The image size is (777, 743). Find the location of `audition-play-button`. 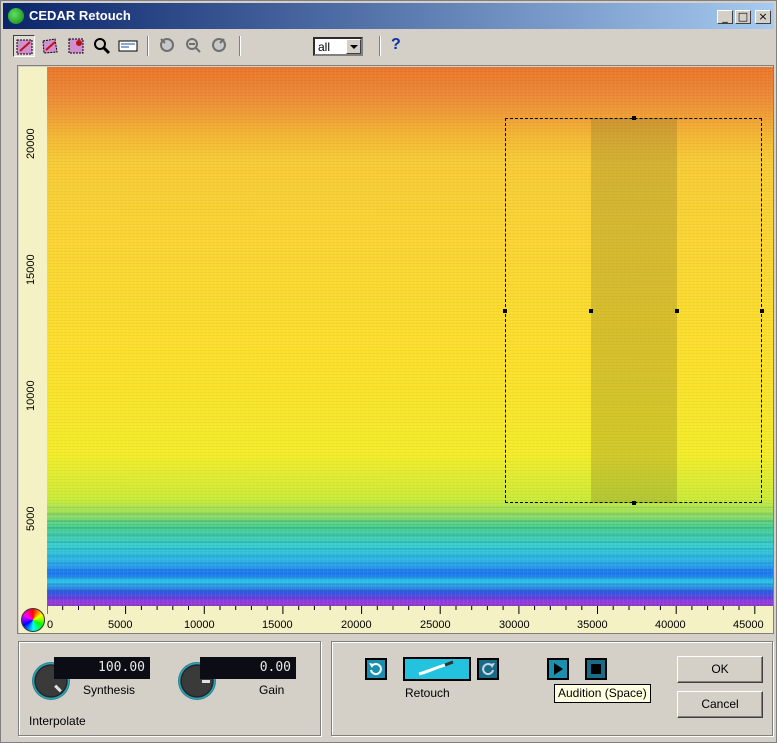

audition-play-button is located at coordinates (558, 669).